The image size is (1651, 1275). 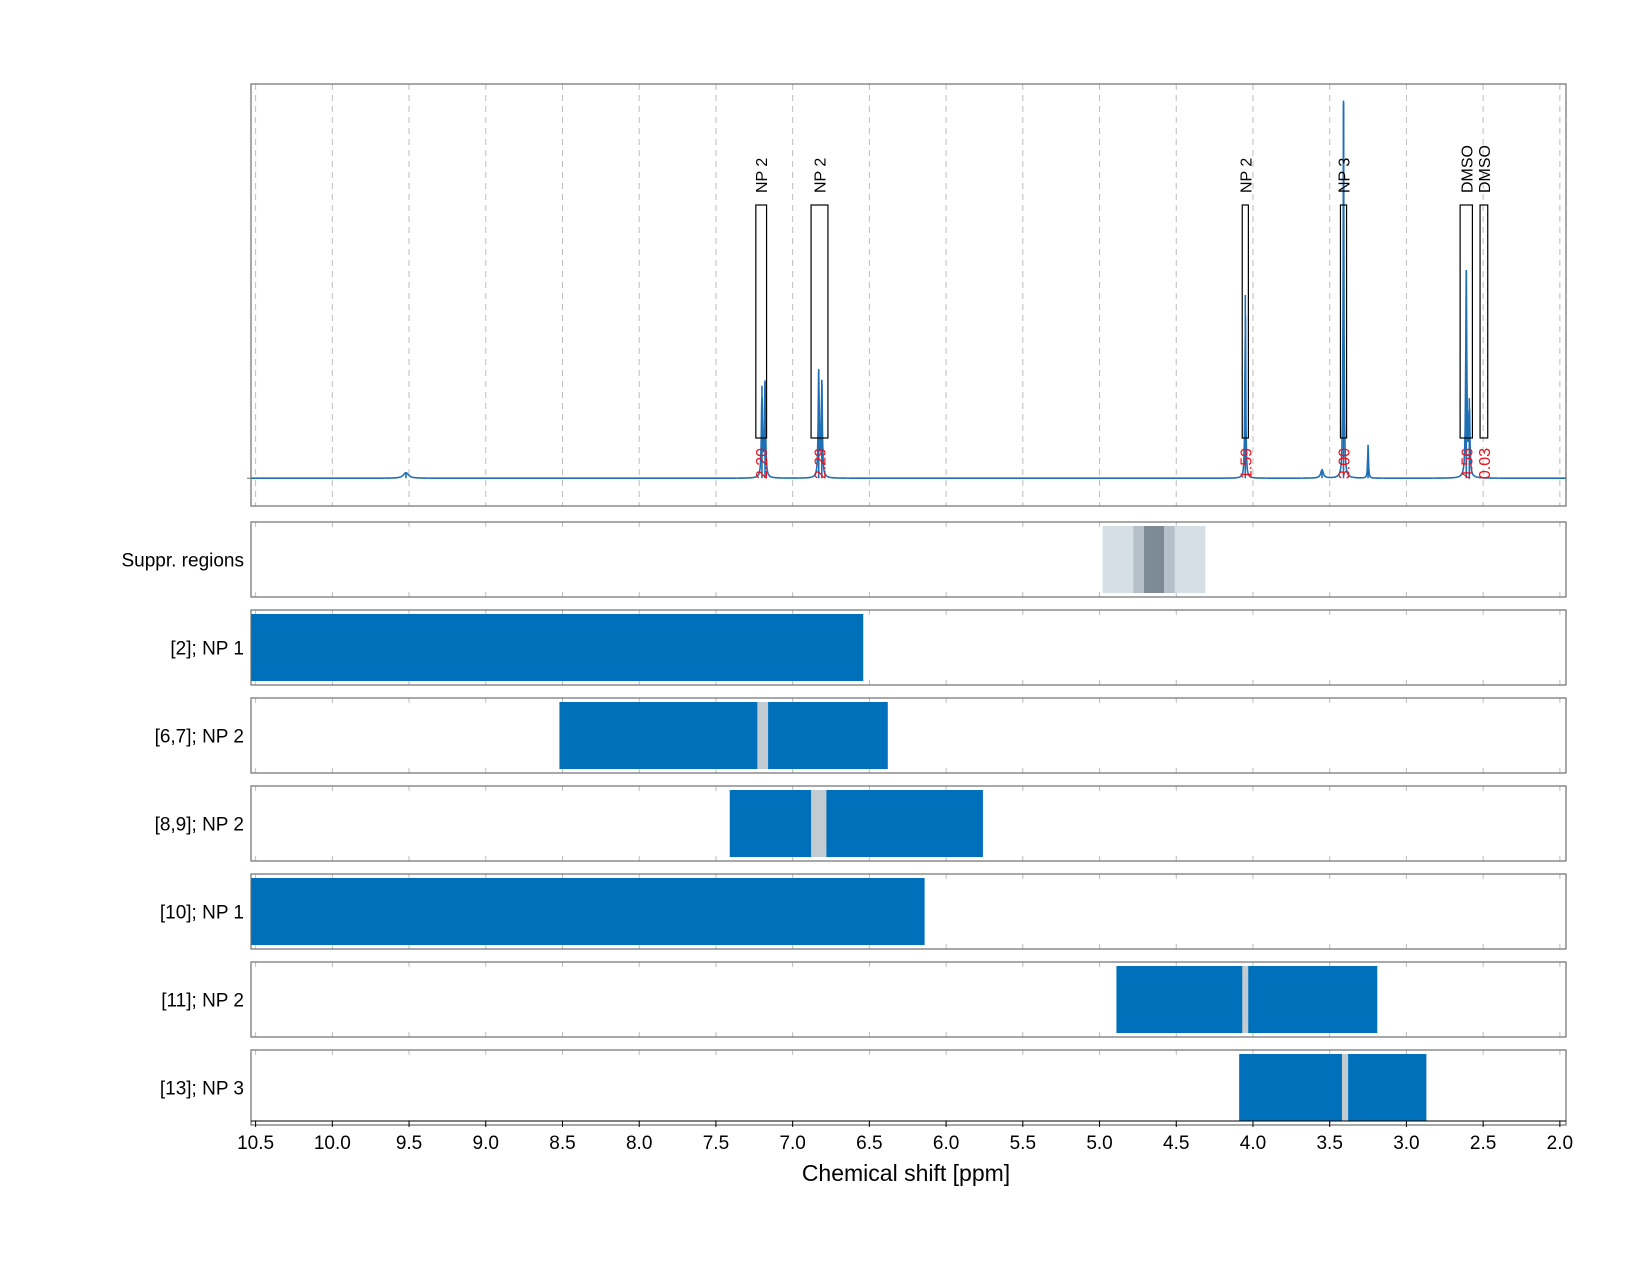 What do you see at coordinates (486, 1143) in the screenshot?
I see `x-tick-label: 9.0` at bounding box center [486, 1143].